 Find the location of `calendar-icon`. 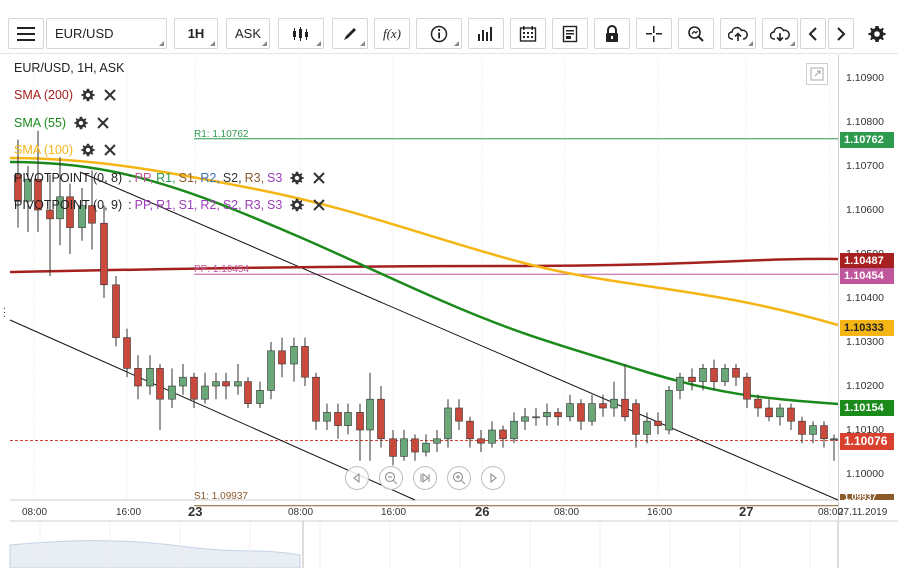

calendar-icon is located at coordinates (528, 33).